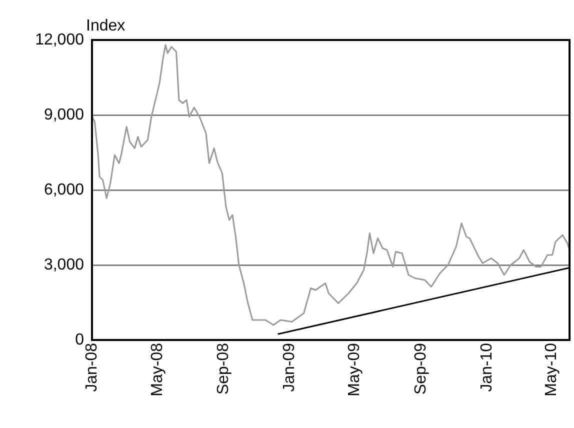 Image resolution: width=574 pixels, height=428 pixels. Describe the element at coordinates (289, 367) in the screenshot. I see `x-tick-label: Jan-09` at that location.